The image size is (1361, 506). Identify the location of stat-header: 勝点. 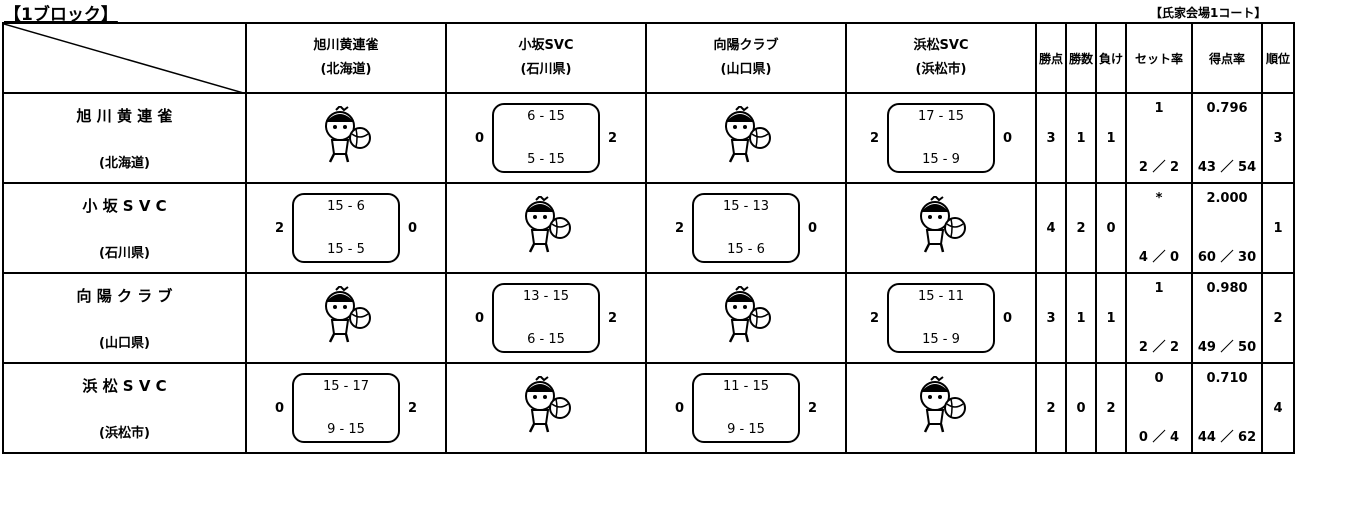
(1051, 58).